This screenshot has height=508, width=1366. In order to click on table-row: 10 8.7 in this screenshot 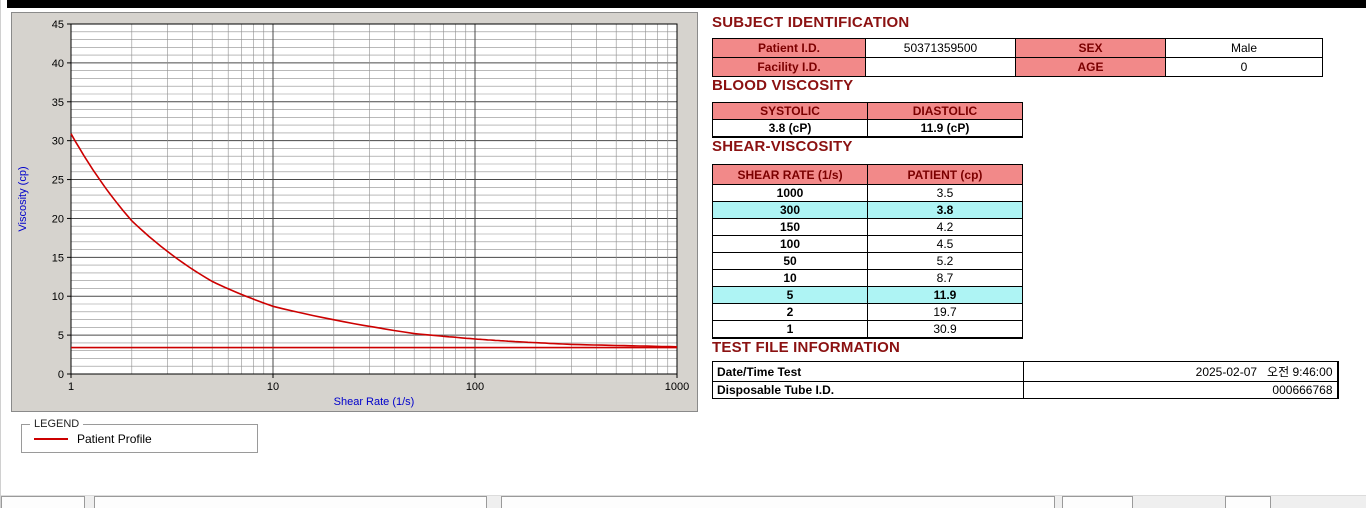, I will do `click(867, 278)`.